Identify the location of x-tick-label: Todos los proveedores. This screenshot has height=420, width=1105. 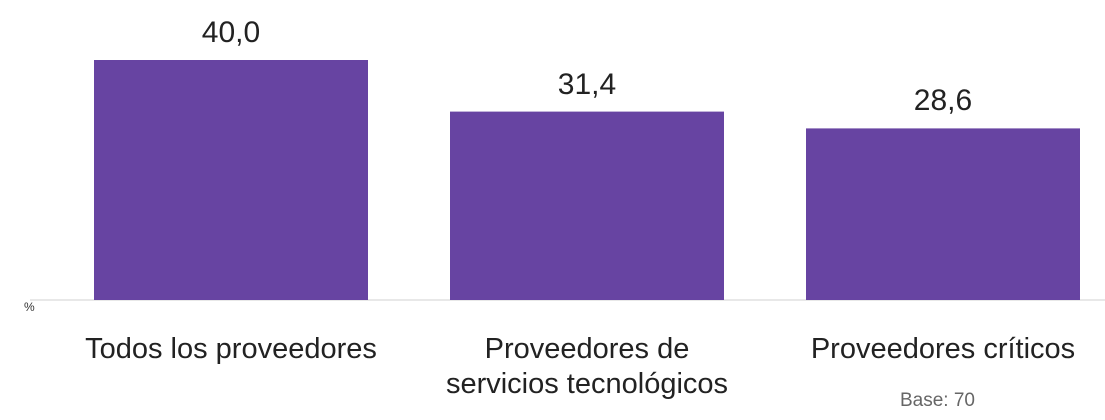
(231, 349).